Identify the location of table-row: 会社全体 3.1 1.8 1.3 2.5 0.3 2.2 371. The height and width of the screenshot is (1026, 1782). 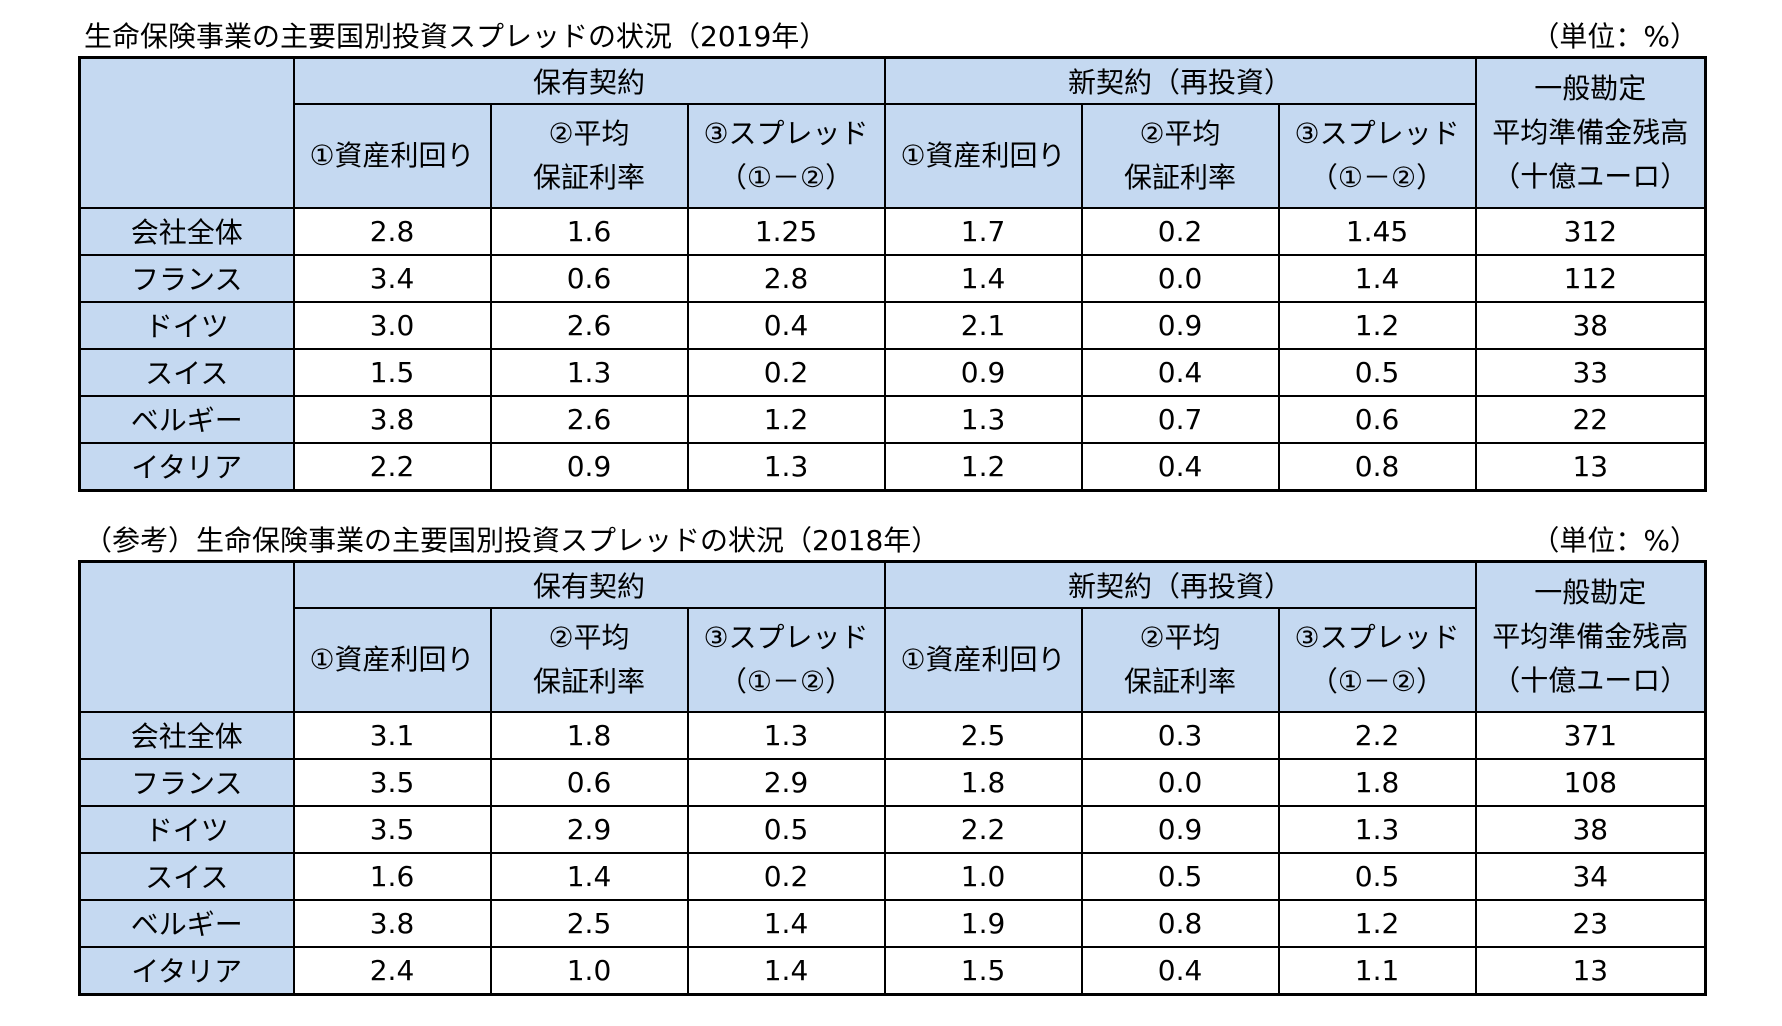
(892, 735).